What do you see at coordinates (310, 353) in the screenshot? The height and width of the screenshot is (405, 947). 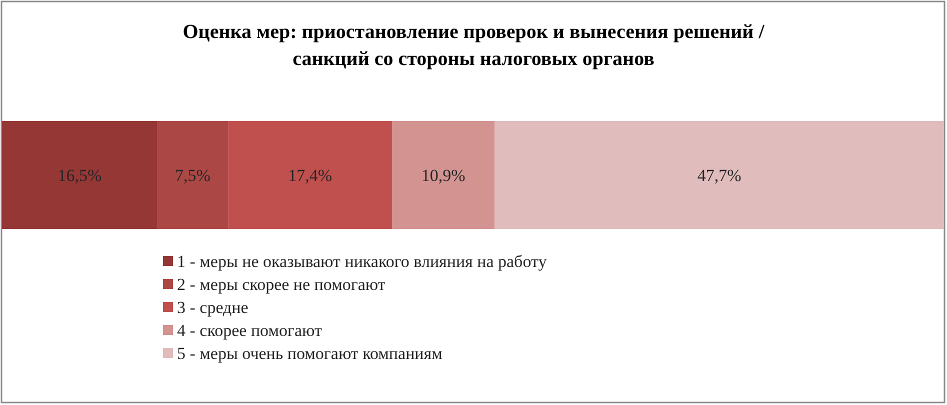 I see `legend-label: 5 - меры очень помогают компаниям` at bounding box center [310, 353].